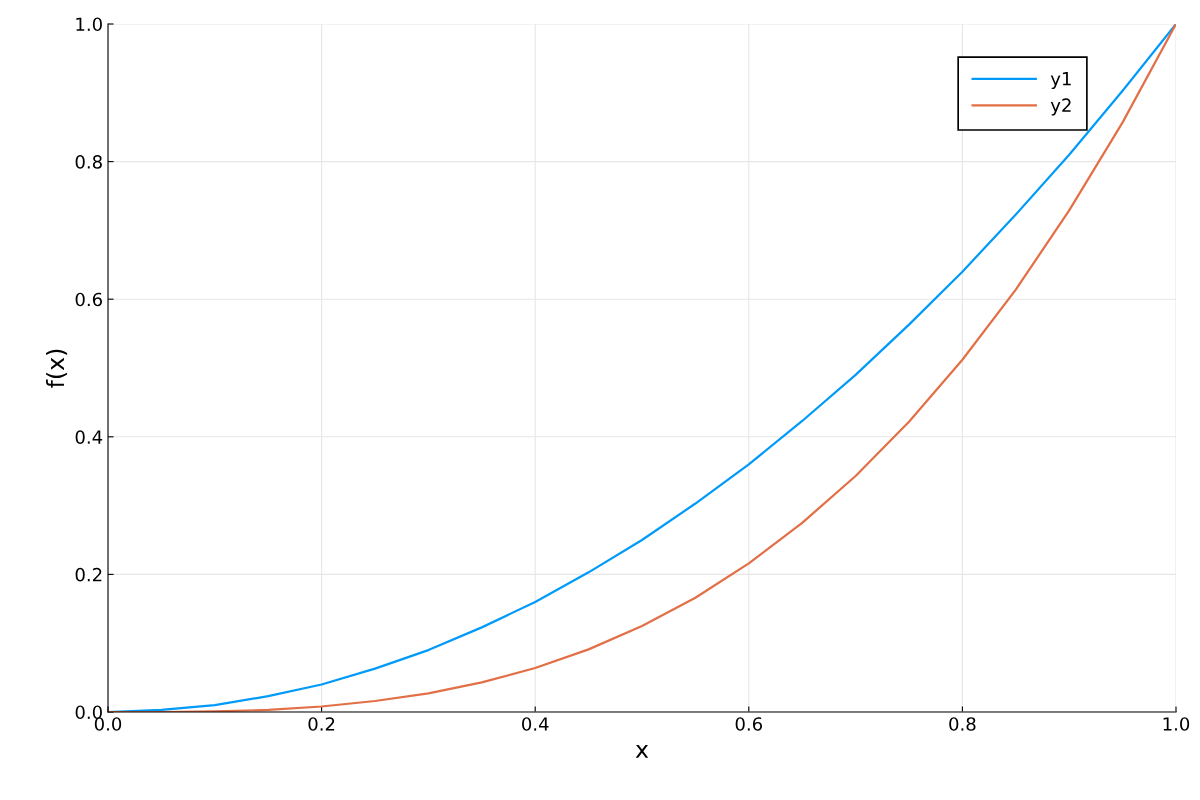  What do you see at coordinates (1060, 107) in the screenshot?
I see `legend-label: y2` at bounding box center [1060, 107].